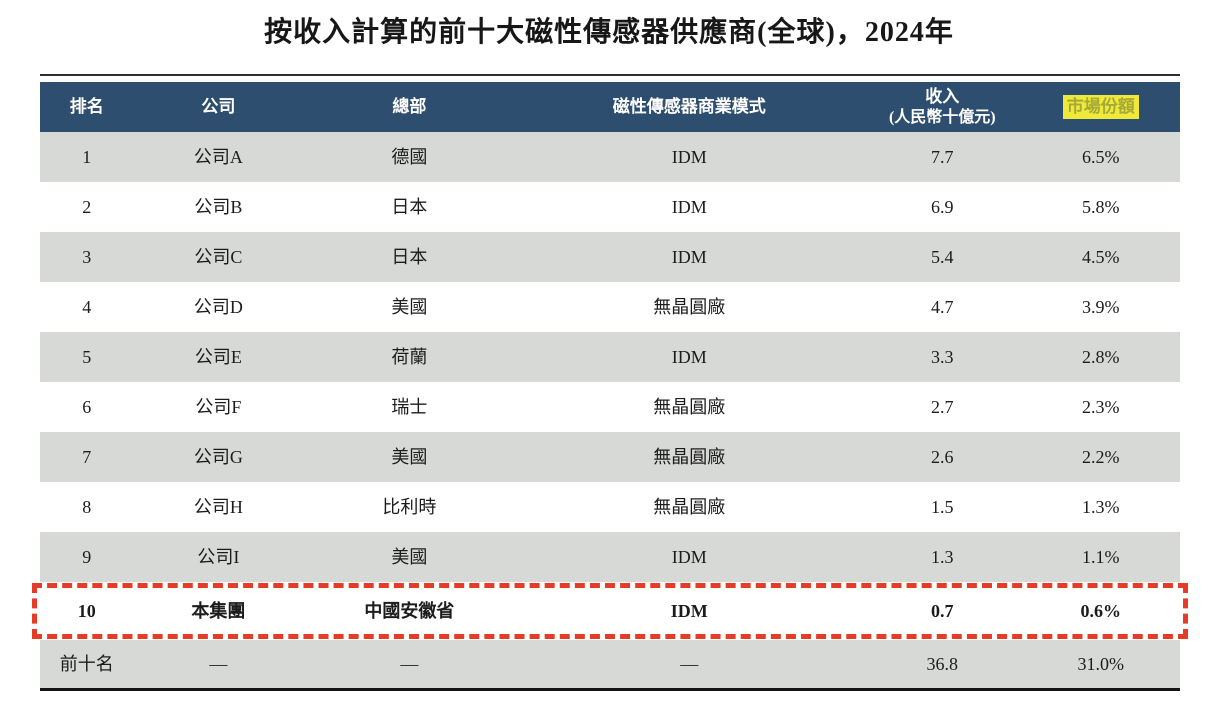 Image resolution: width=1218 pixels, height=710 pixels. I want to click on cell-hq: 中國安徽省, so click(409, 610).